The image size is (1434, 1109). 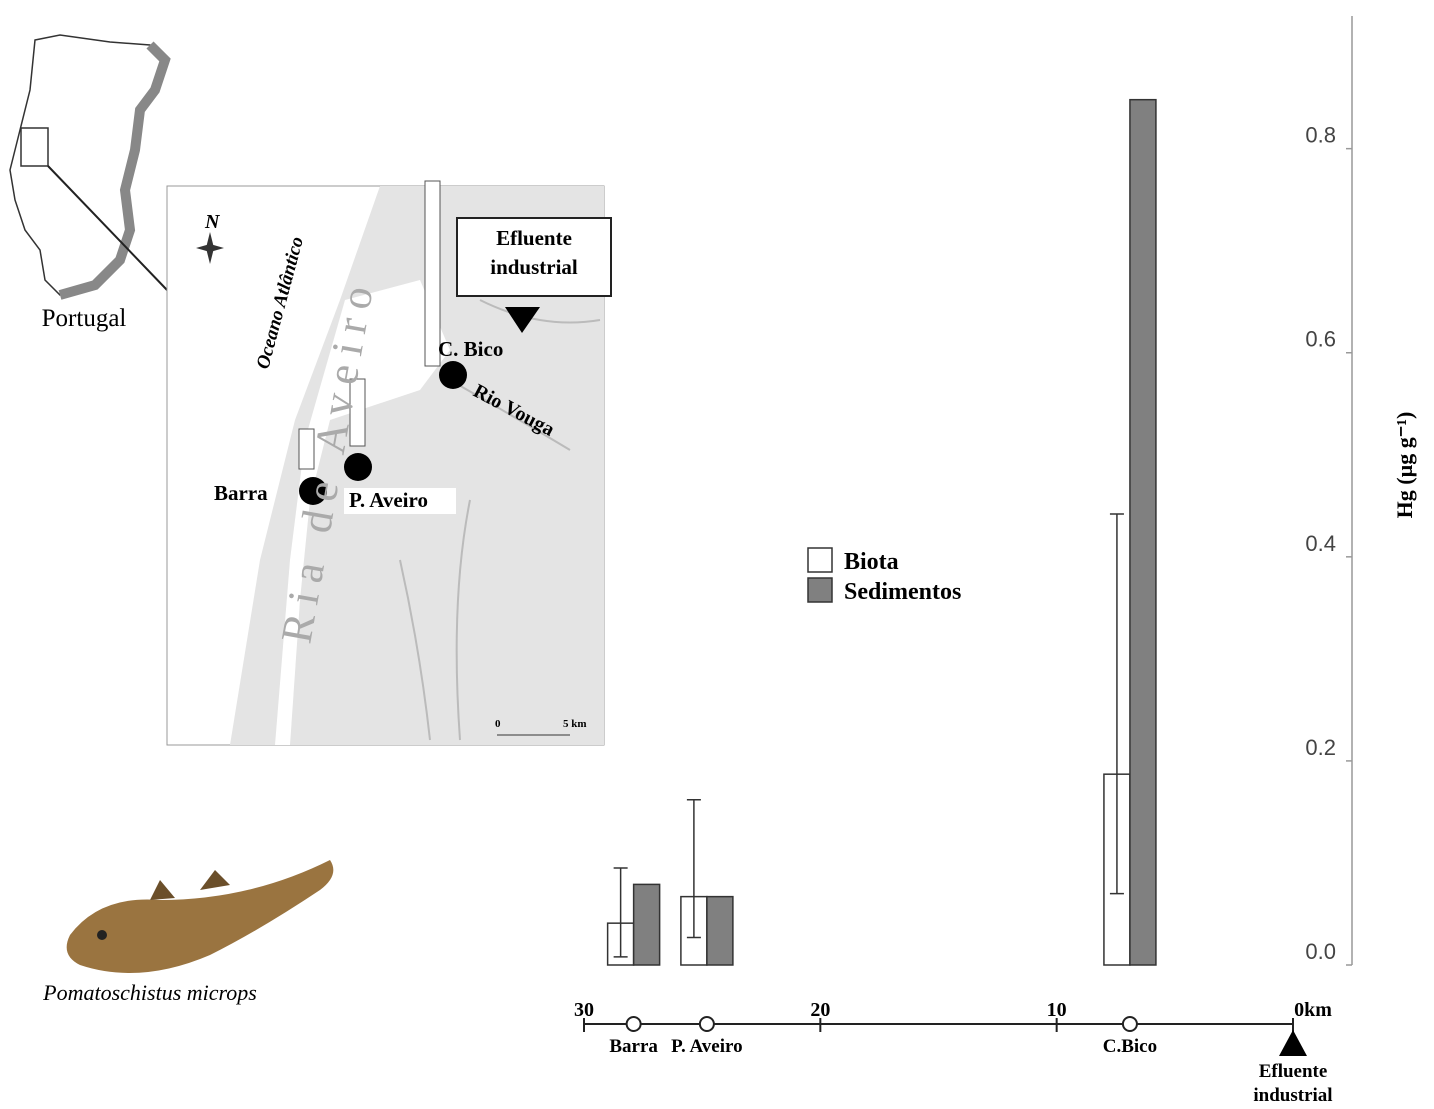 I want to click on border, so click(x=114, y=170).